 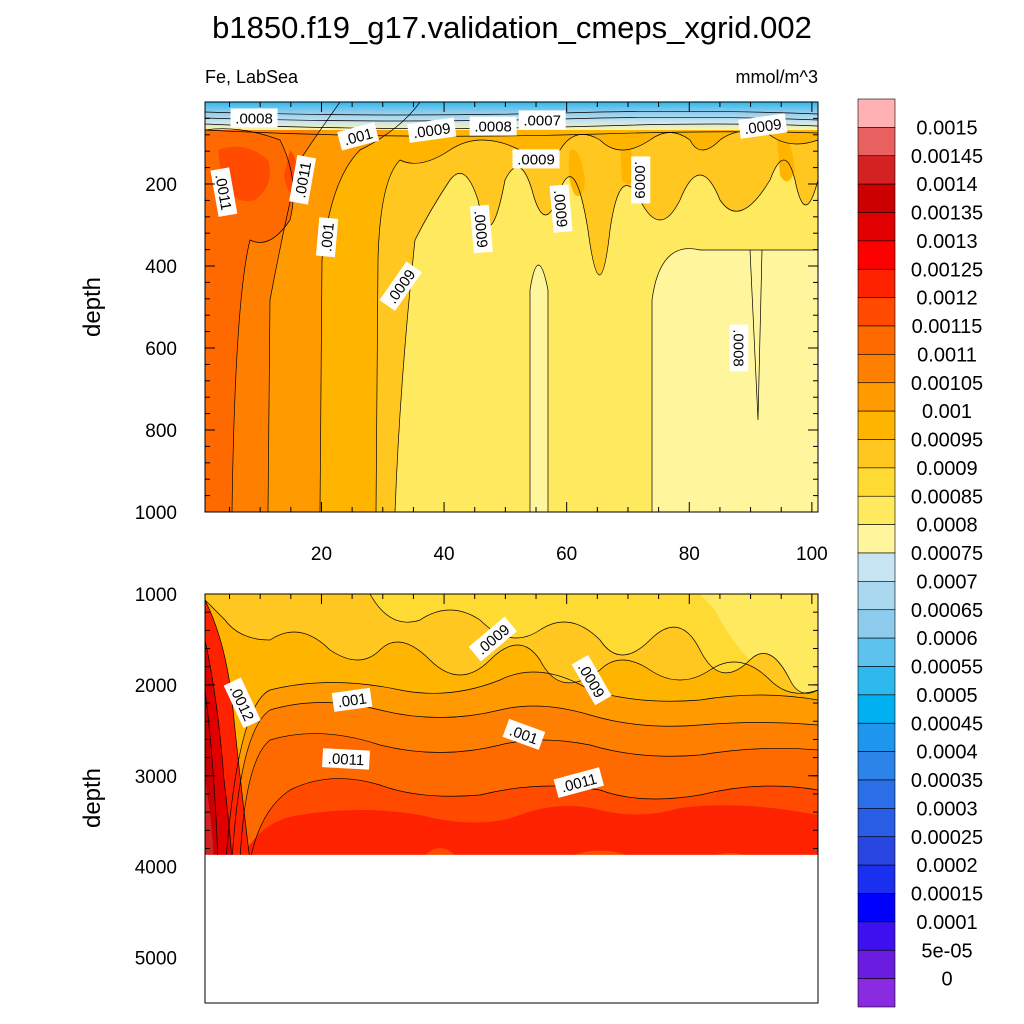 What do you see at coordinates (946, 639) in the screenshot?
I see `colorbar-level-label: 0.0006` at bounding box center [946, 639].